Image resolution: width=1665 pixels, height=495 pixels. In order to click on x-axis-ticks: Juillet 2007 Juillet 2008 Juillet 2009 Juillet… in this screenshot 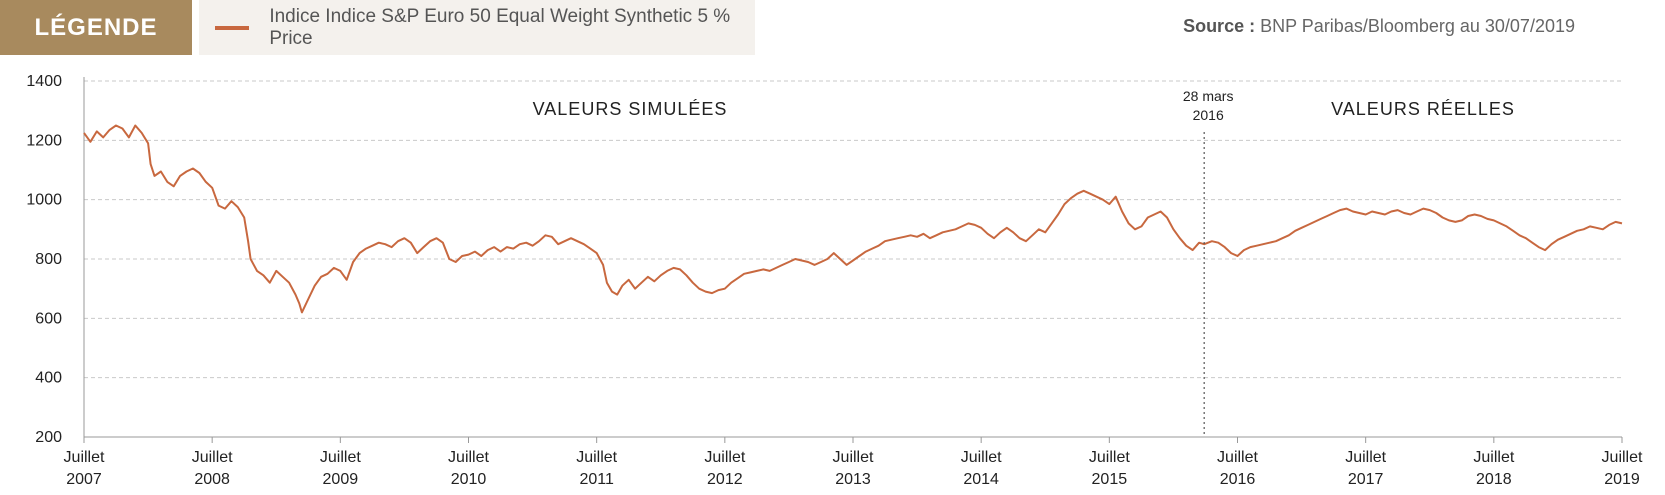, I will do `click(853, 462)`.